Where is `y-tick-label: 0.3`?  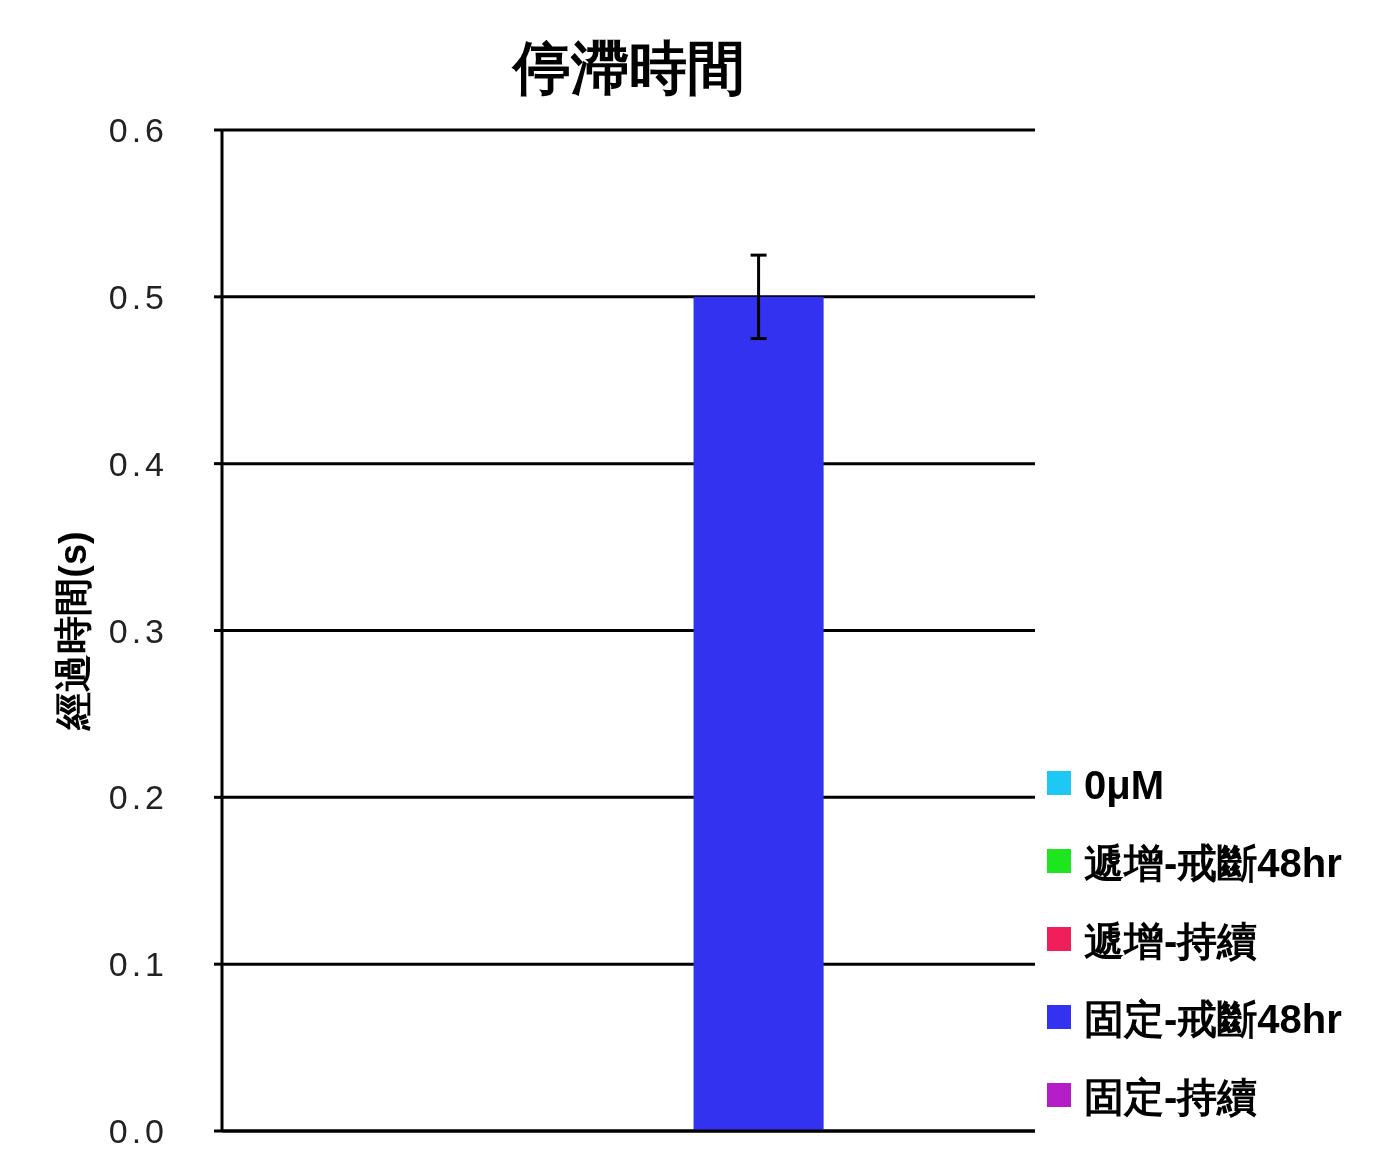
y-tick-label: 0.3 is located at coordinates (138, 630).